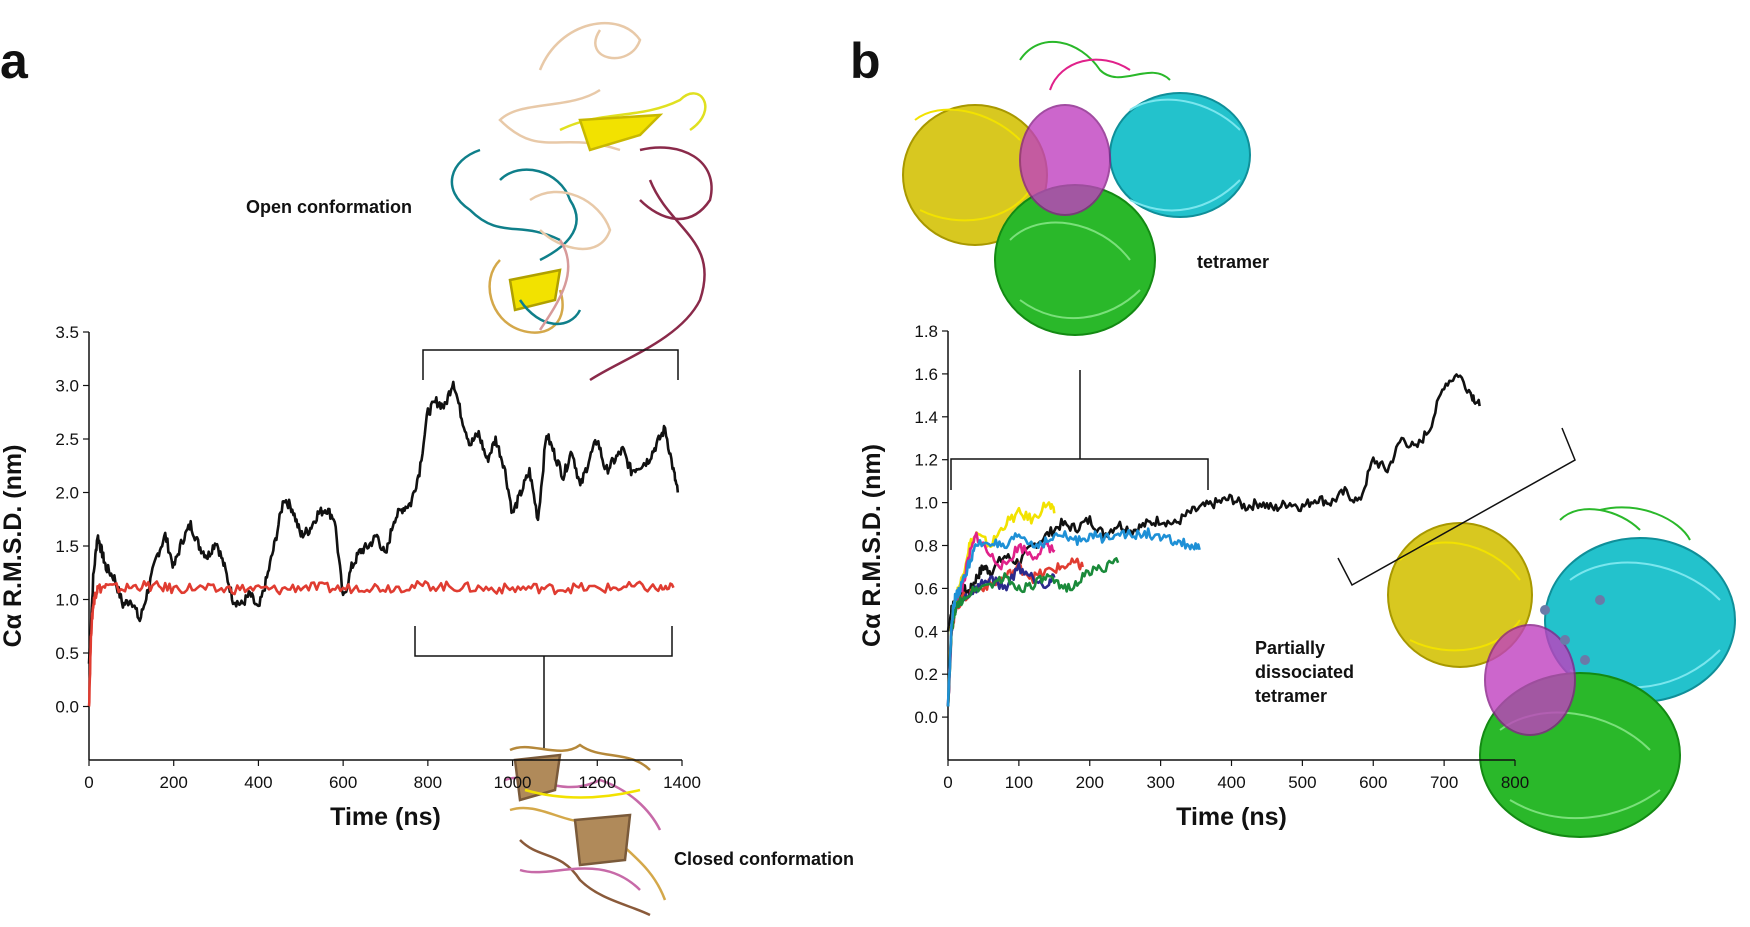  What do you see at coordinates (67, 332) in the screenshot?
I see `y-tick-label: 3.5` at bounding box center [67, 332].